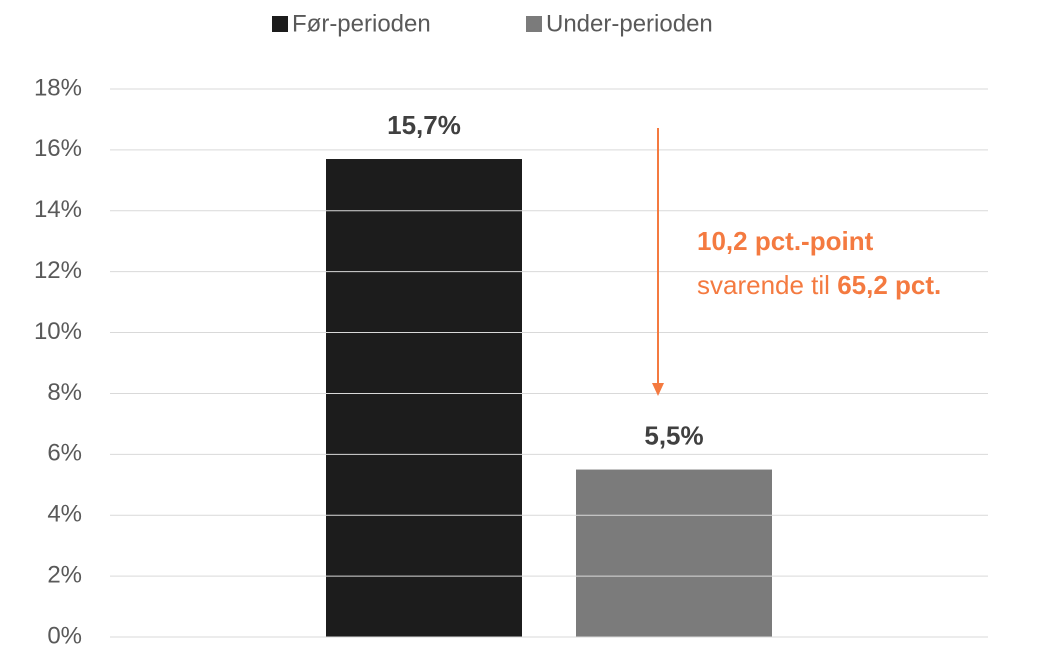  Describe the element at coordinates (58, 87) in the screenshot. I see `y-tick-label: 18%` at that location.